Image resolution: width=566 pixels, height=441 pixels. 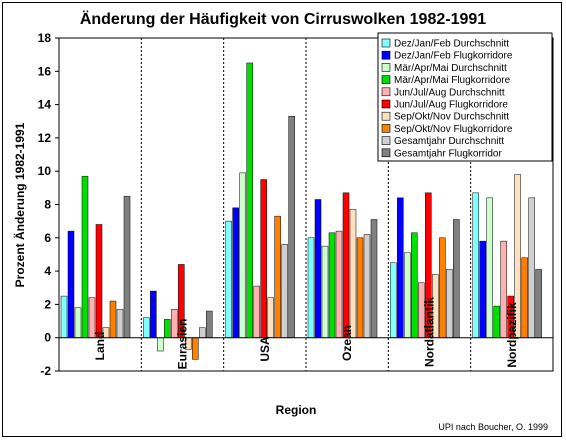 What do you see at coordinates (45, 38) in the screenshot?
I see `y-tick-label: 18` at bounding box center [45, 38].